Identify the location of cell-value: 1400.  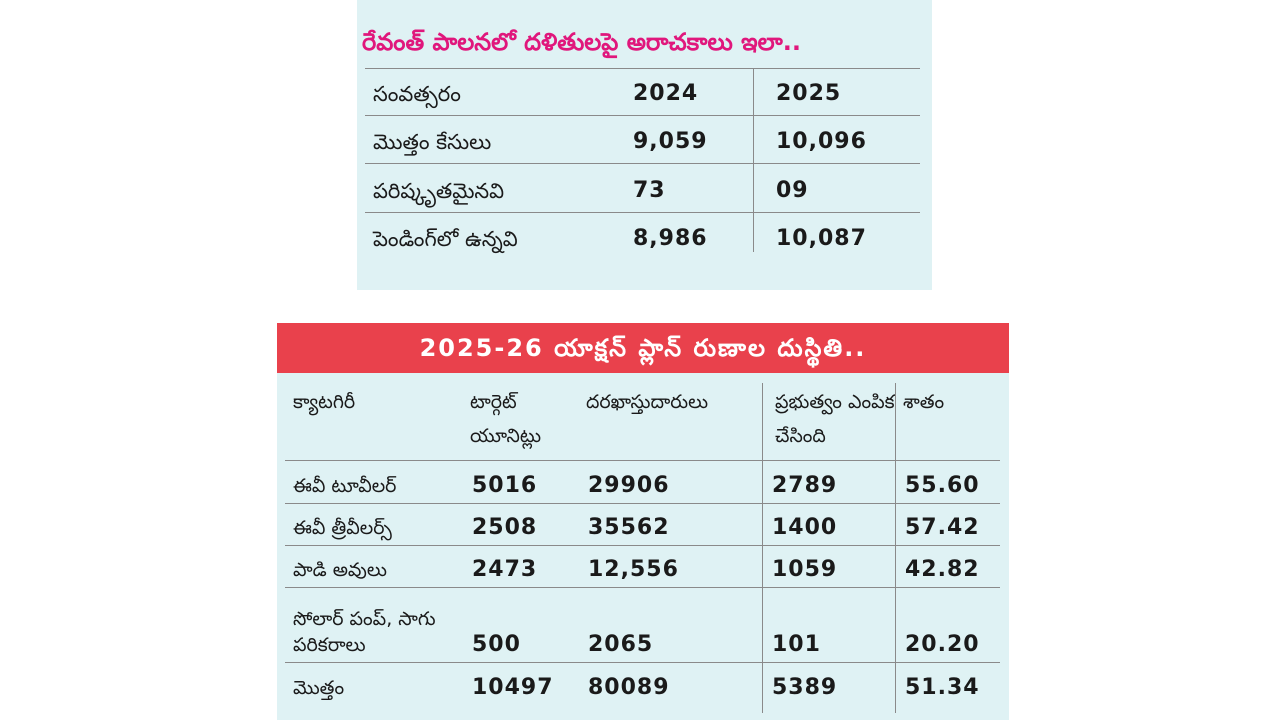
(805, 527).